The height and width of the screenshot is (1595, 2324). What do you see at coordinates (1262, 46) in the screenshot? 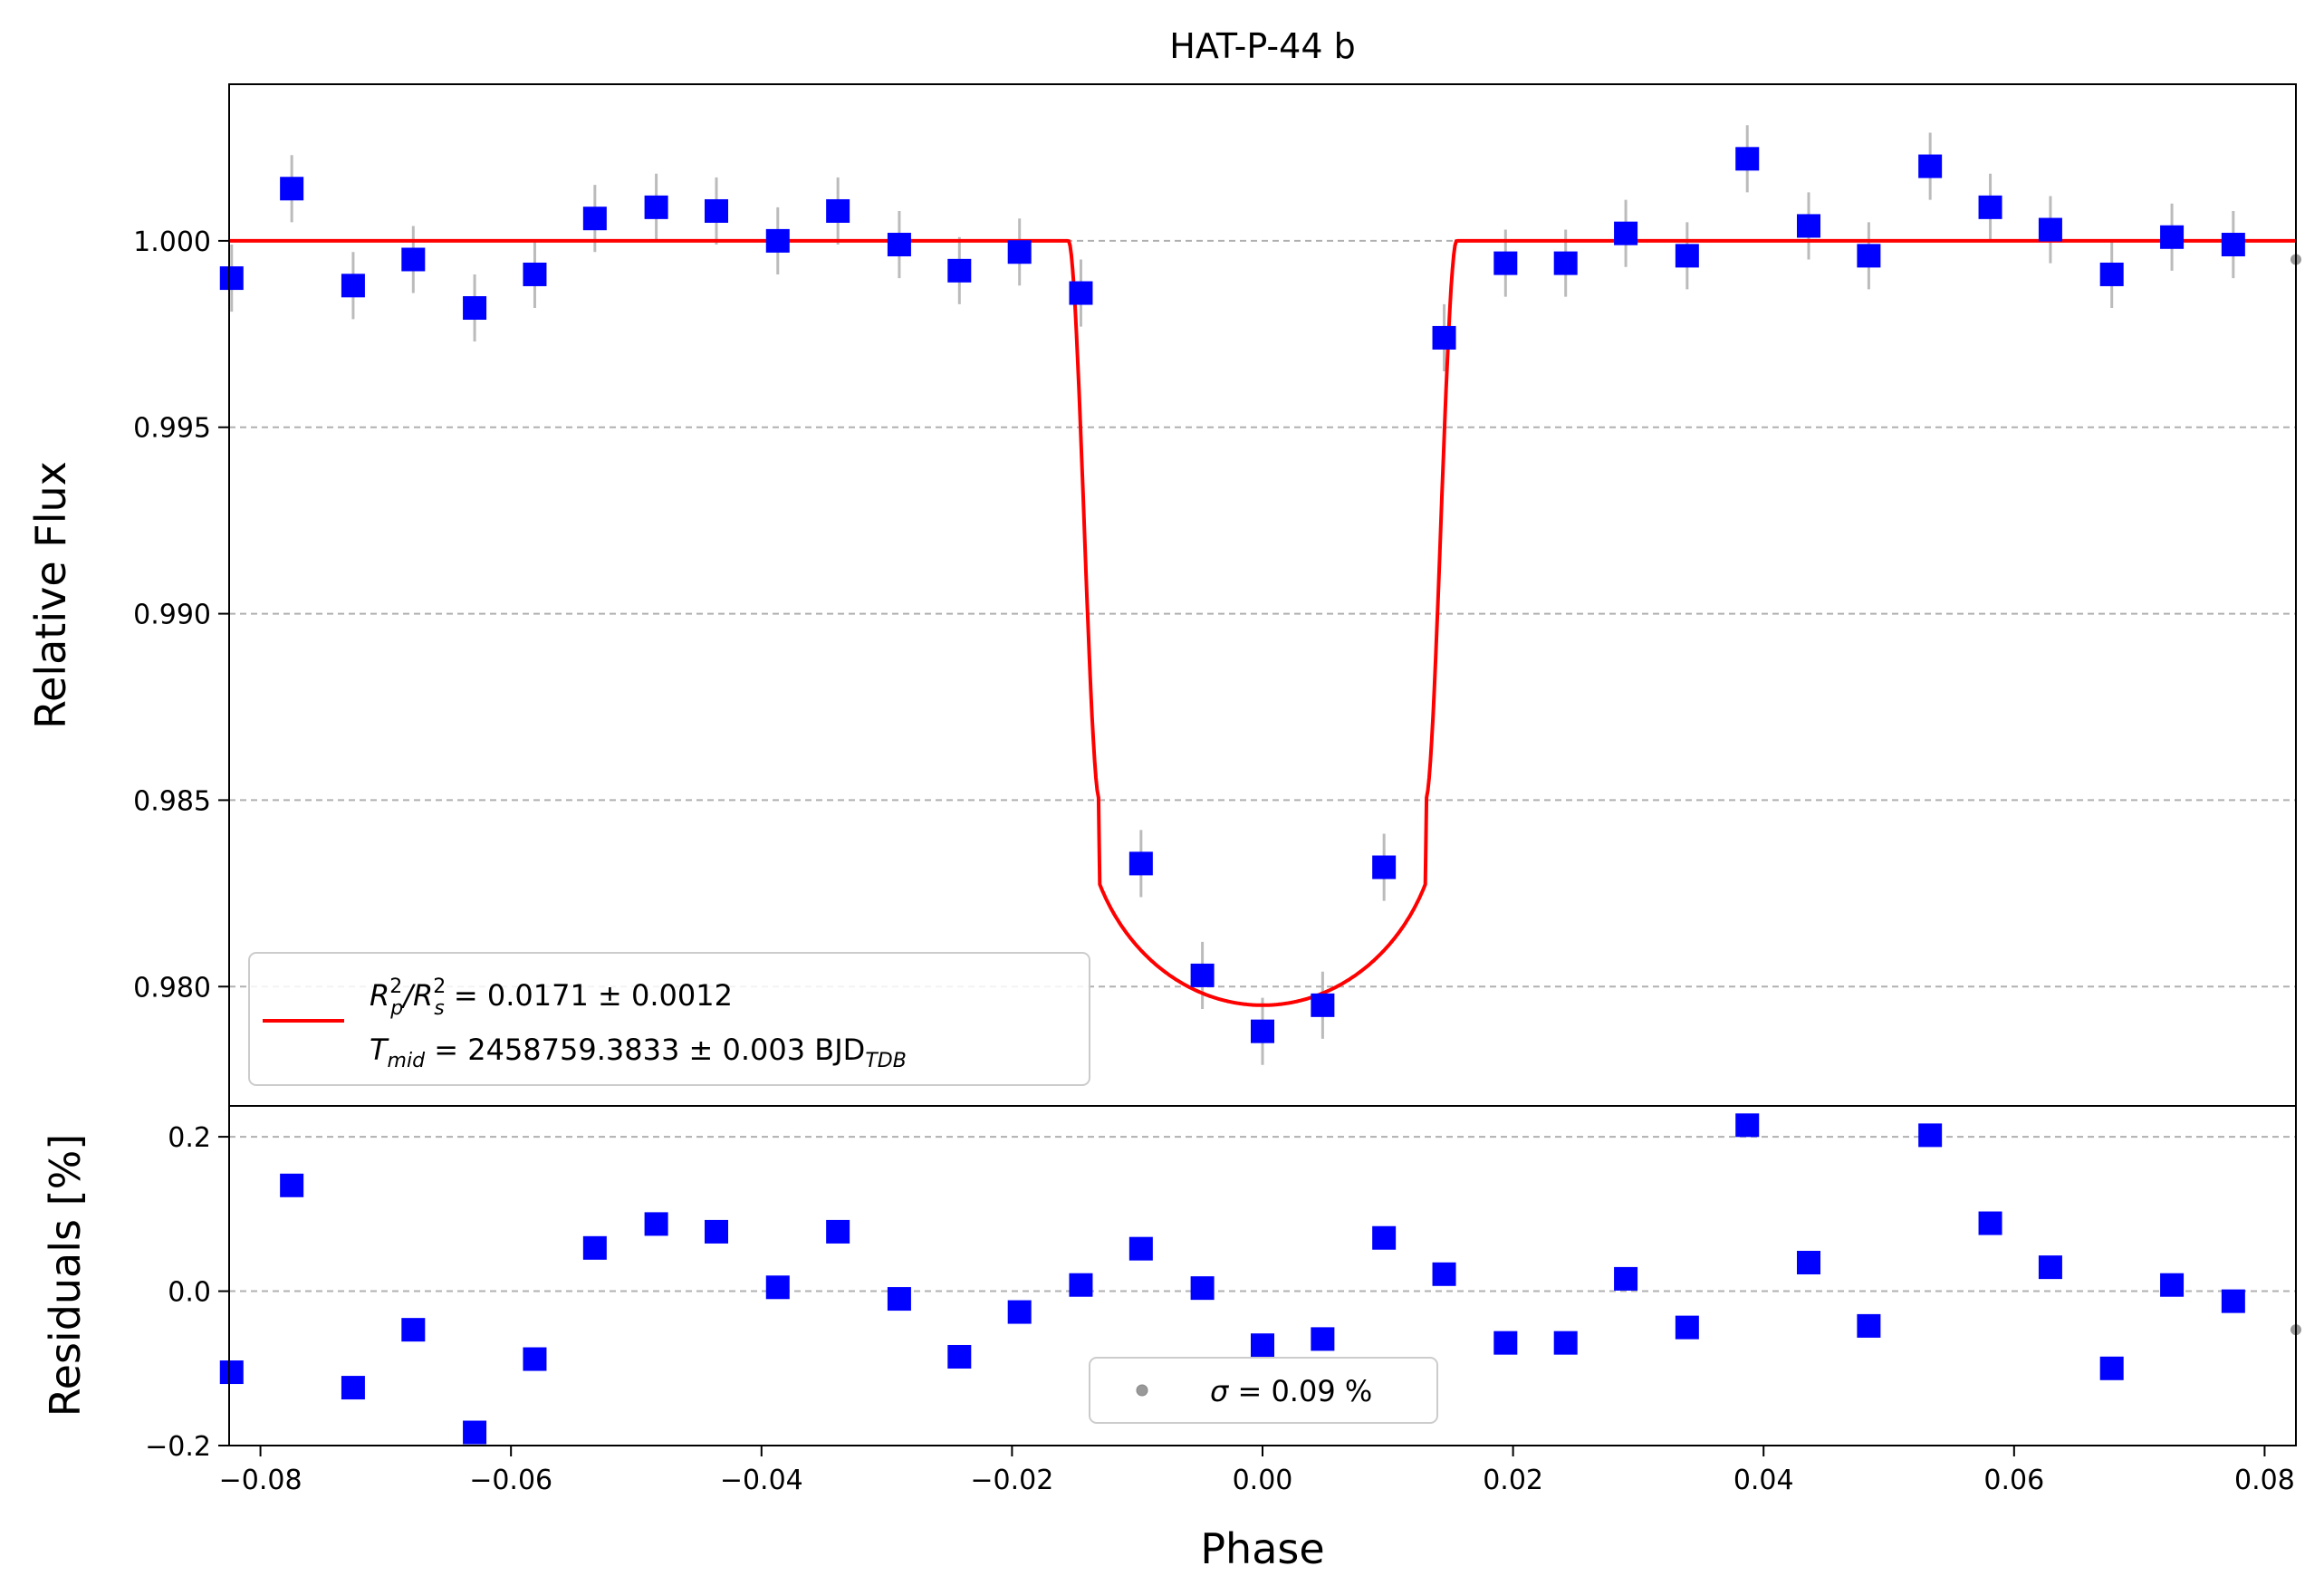
I see `chart-title: HAT-P-44 b` at bounding box center [1262, 46].